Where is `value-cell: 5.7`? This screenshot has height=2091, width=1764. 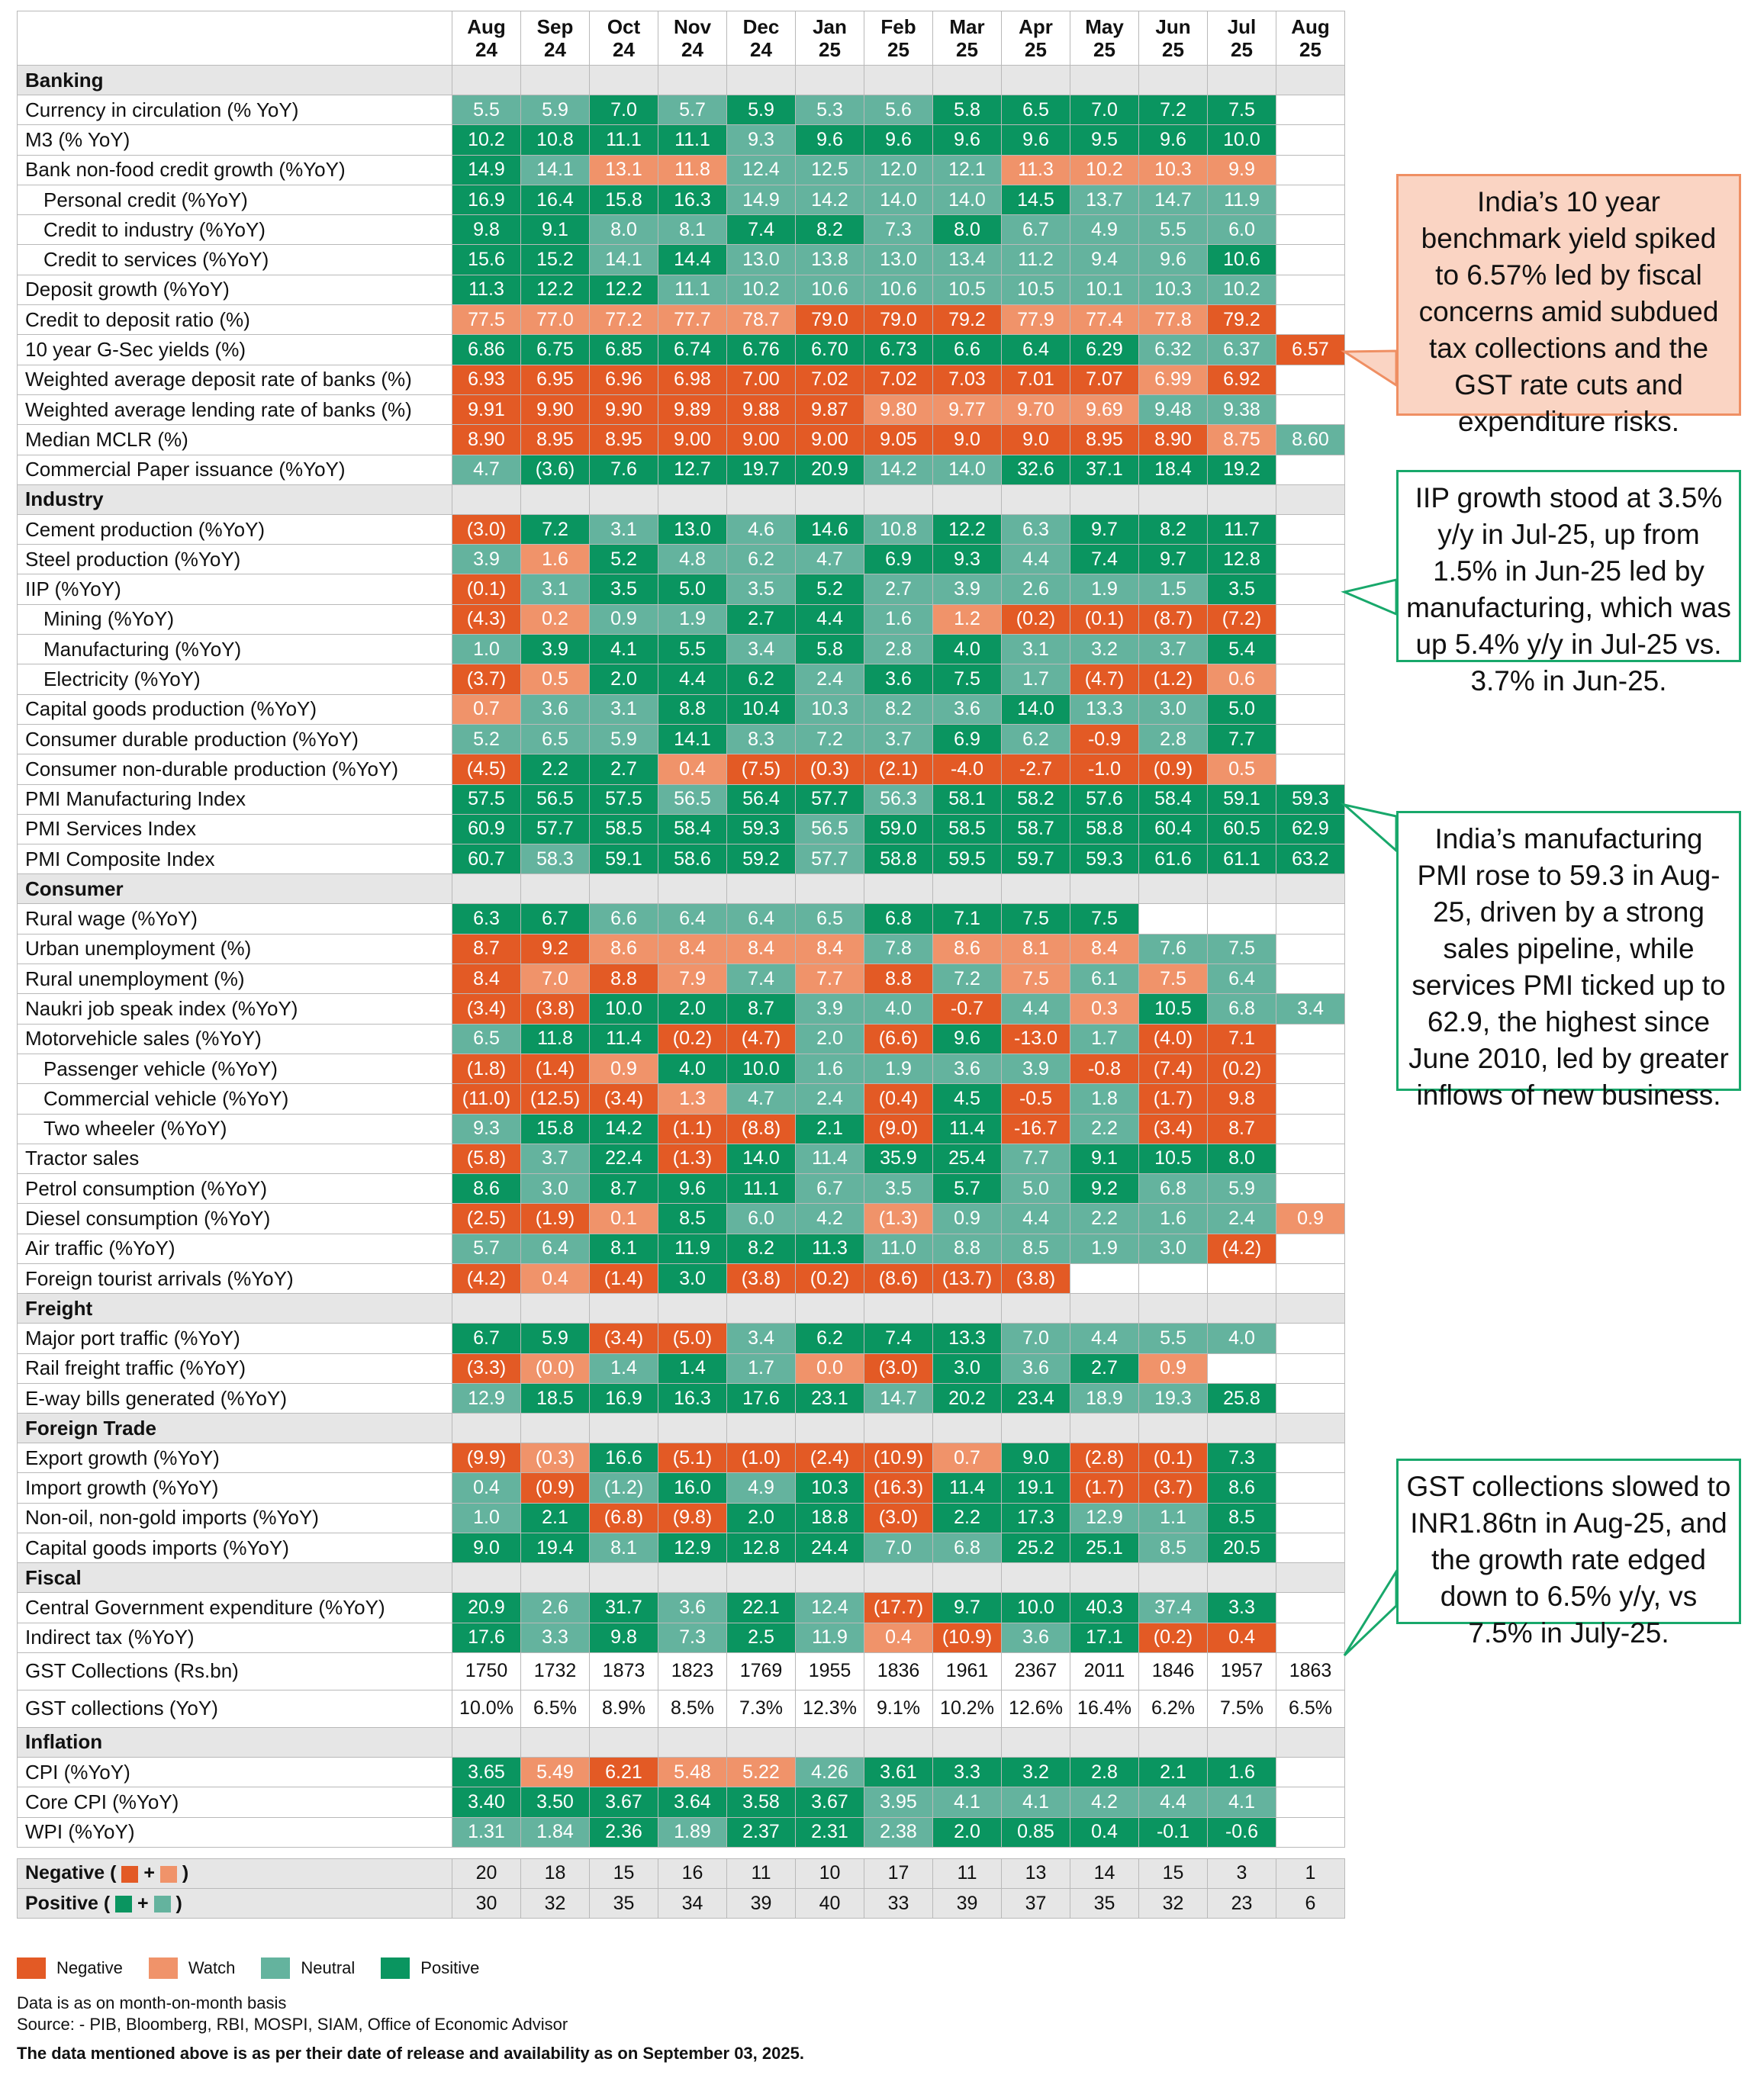 value-cell: 5.7 is located at coordinates (486, 1248).